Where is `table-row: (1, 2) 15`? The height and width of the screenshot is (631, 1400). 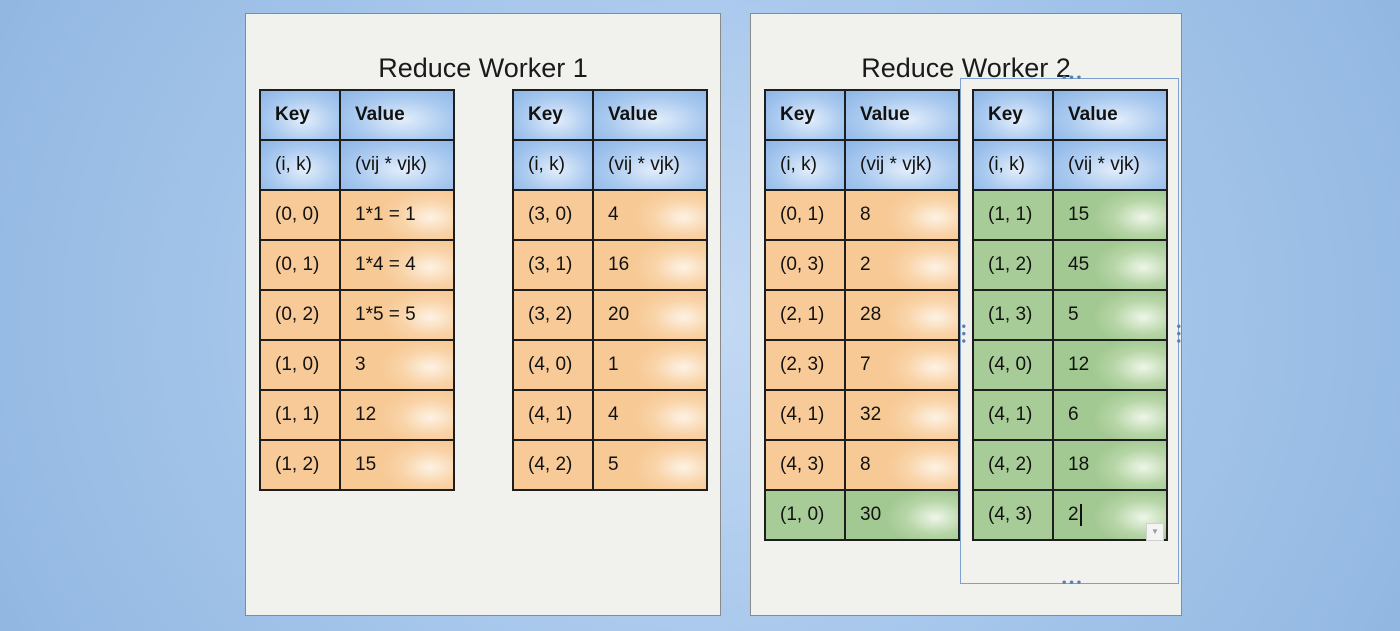 table-row: (1, 2) 15 is located at coordinates (357, 465).